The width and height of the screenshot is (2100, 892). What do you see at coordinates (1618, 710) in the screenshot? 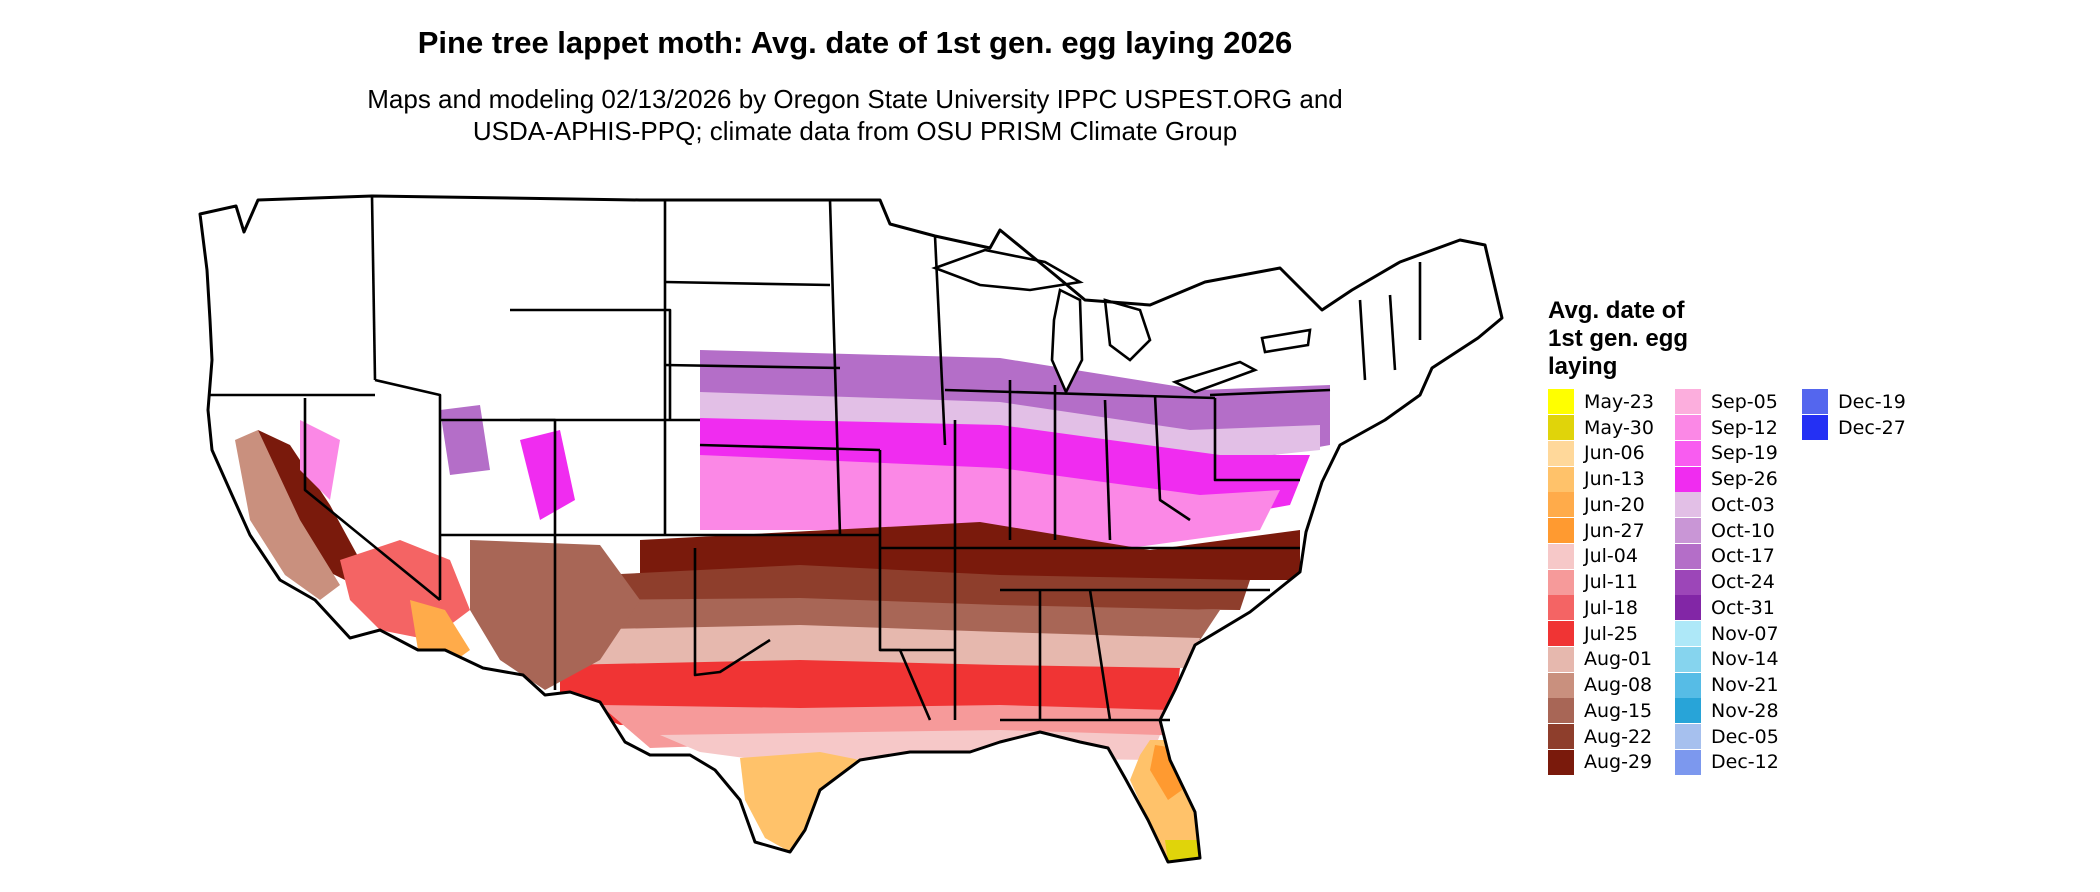
I see `legend-label: Aug-15` at bounding box center [1618, 710].